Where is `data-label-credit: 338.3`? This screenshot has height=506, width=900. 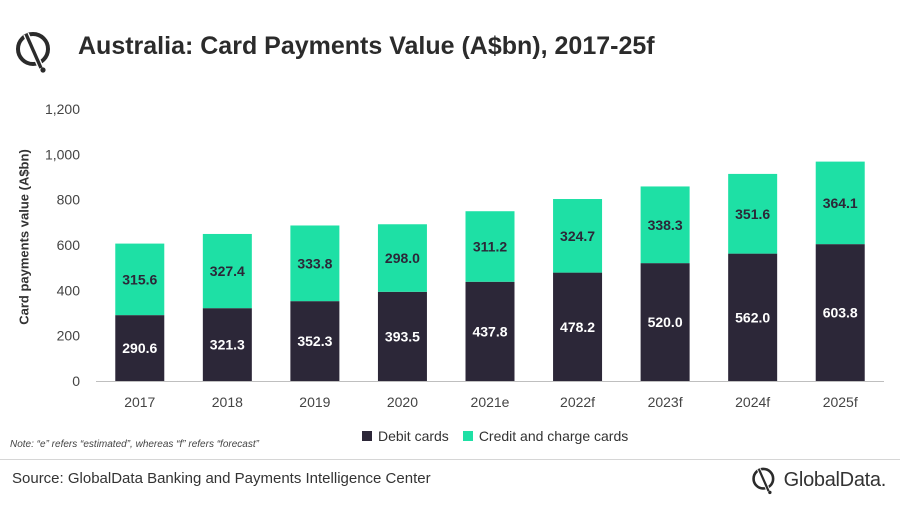
data-label-credit: 338.3 is located at coordinates (665, 225).